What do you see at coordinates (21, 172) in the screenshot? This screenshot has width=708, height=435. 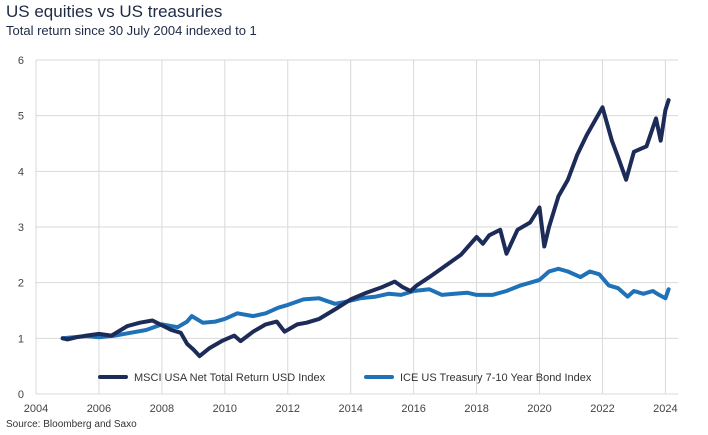 I see `y-tick-label: 4` at bounding box center [21, 172].